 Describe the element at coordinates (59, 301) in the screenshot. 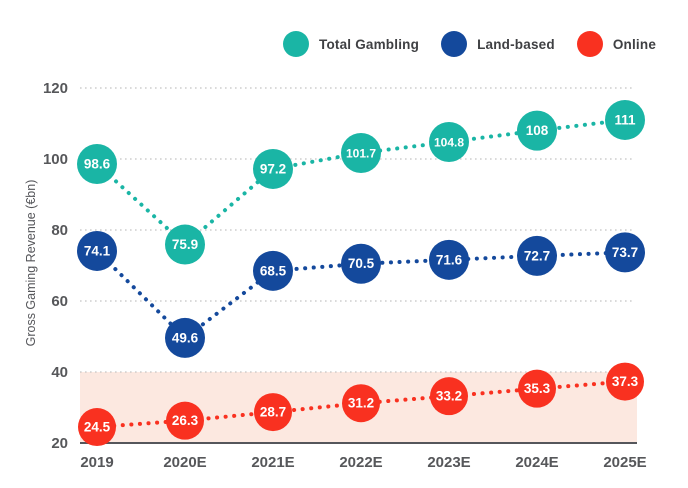

I see `y-tick-60: 60` at that location.